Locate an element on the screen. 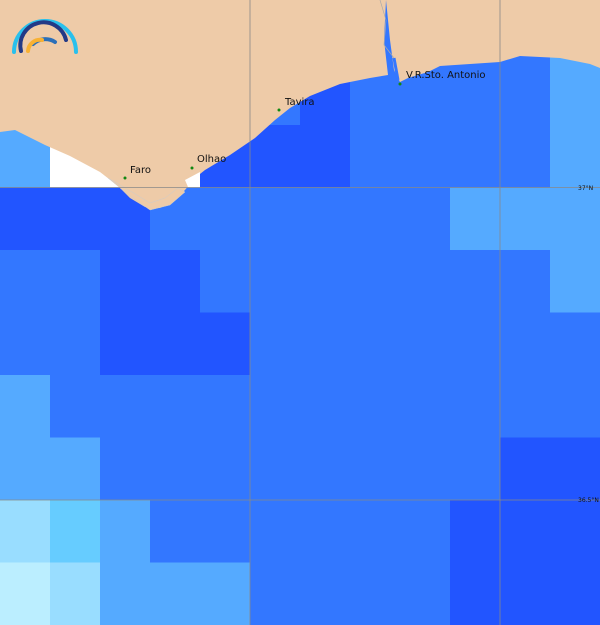 This screenshot has height=625, width=600. lat-label-37: 37°N is located at coordinates (585, 188).